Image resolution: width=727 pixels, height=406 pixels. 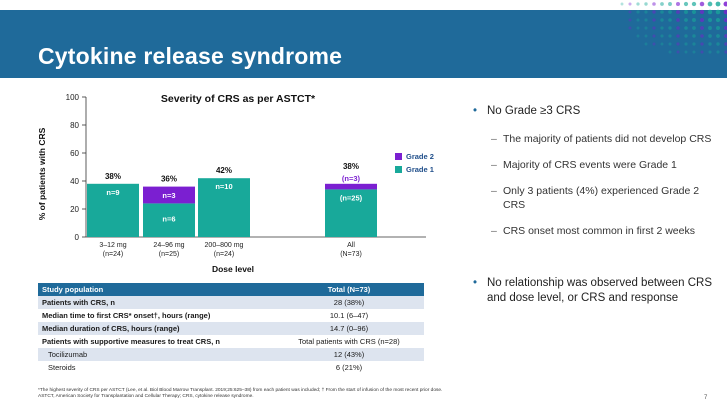 I want to click on table-cell-value: 12 (43%), so click(x=349, y=354).